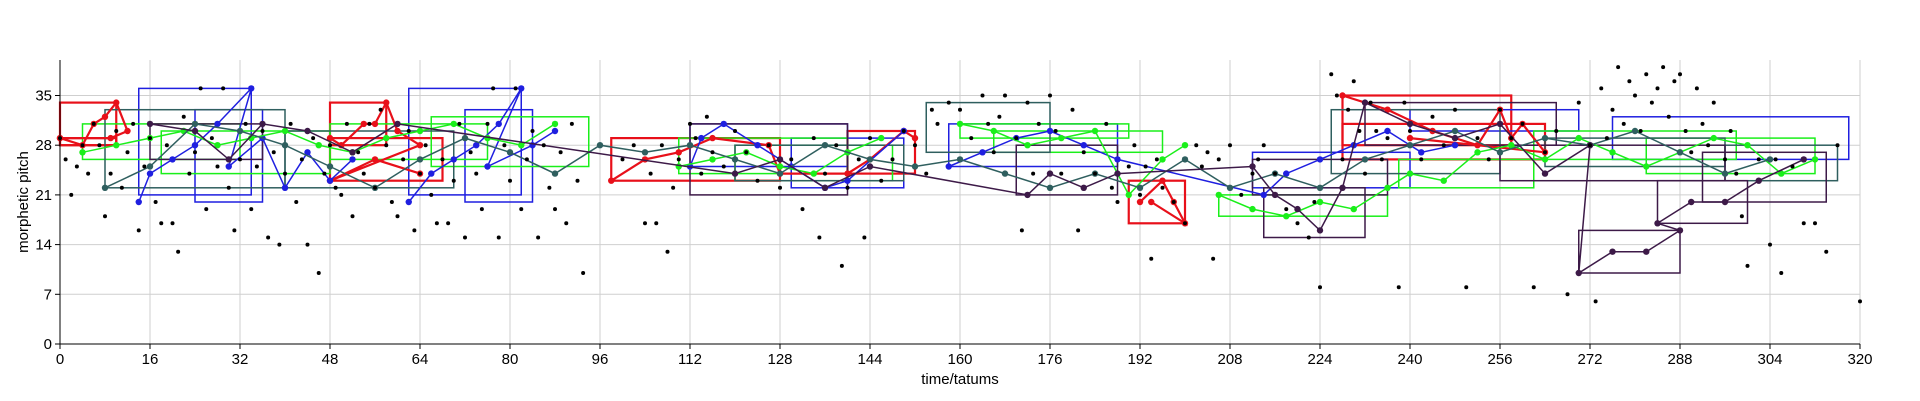 The width and height of the screenshot is (1920, 401). Describe the element at coordinates (23, 202) in the screenshot. I see `y-axis-label: morphetic pitch` at that location.